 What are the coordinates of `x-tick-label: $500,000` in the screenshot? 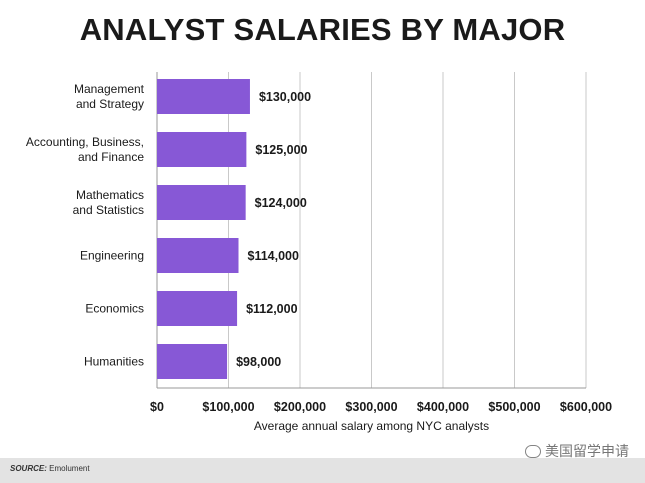 It's located at (514, 407).